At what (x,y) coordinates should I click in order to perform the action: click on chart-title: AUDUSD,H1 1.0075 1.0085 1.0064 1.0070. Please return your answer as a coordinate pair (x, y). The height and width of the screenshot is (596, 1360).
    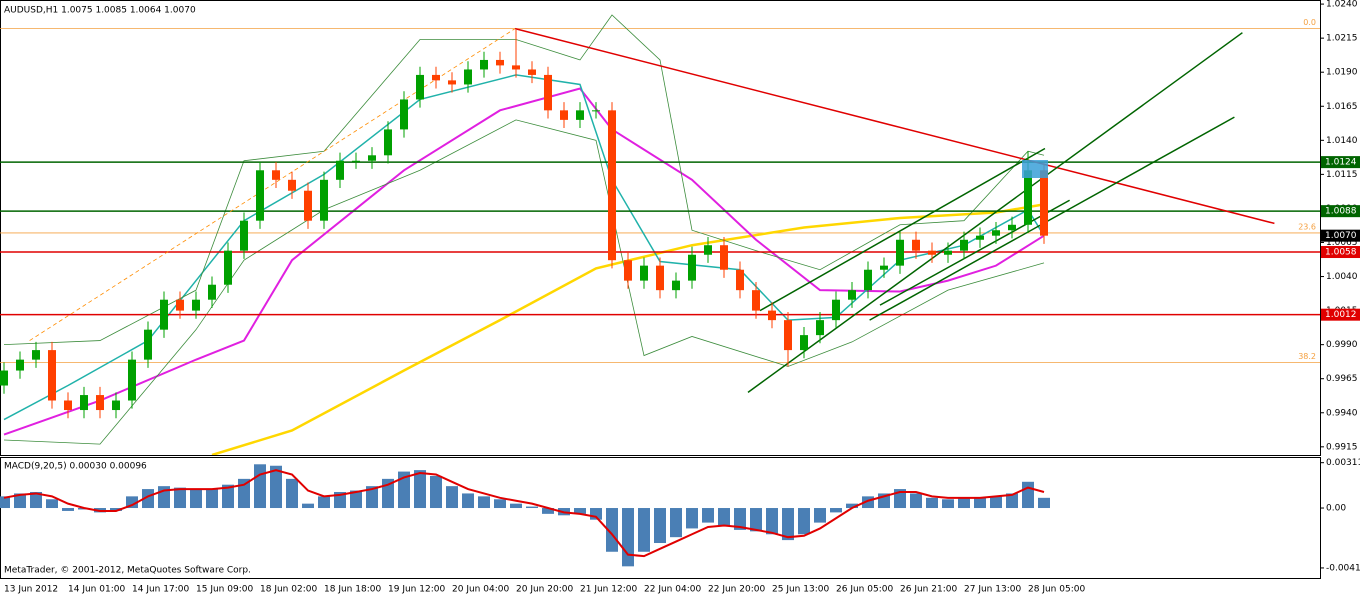
    Looking at the image, I should click on (100, 11).